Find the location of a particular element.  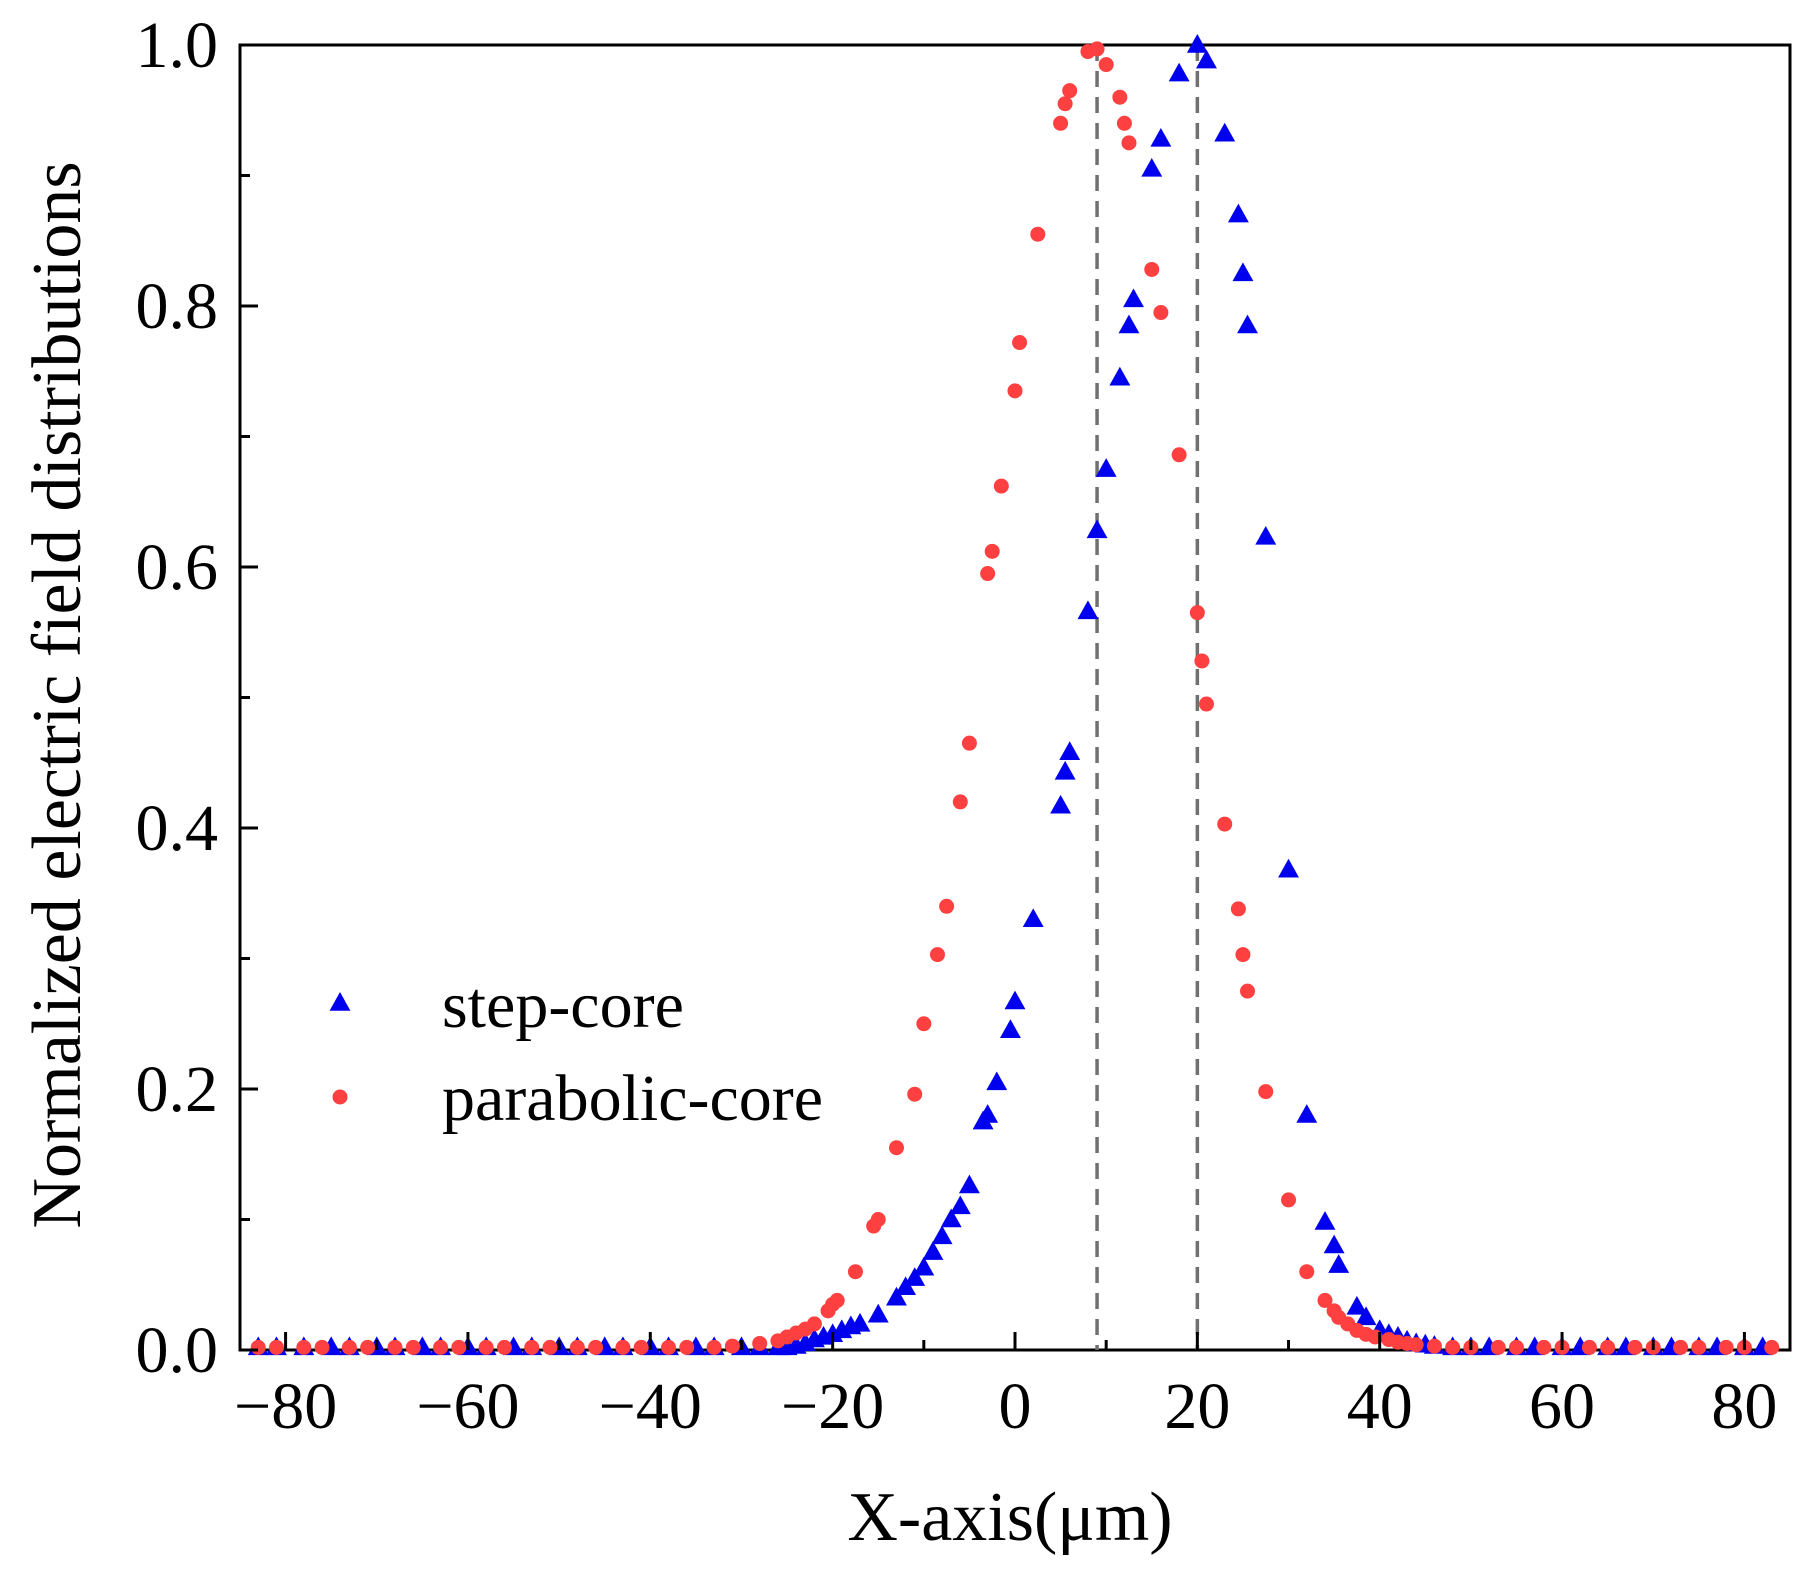

legend-marker-step-core is located at coordinates (340, 1001).